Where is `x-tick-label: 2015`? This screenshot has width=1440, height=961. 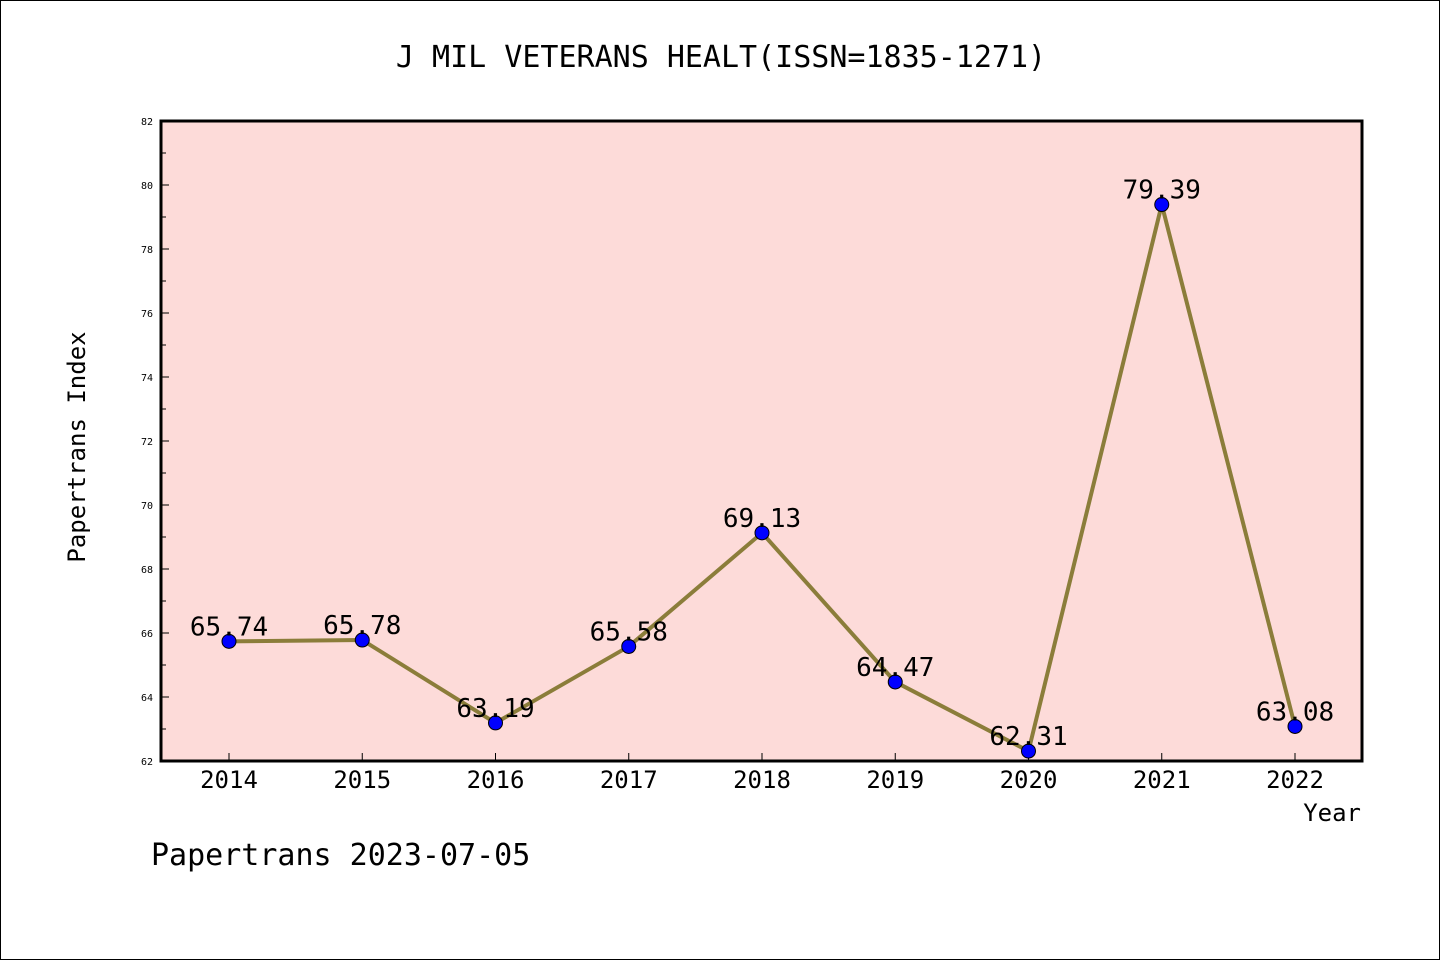 x-tick-label: 2015 is located at coordinates (362, 780).